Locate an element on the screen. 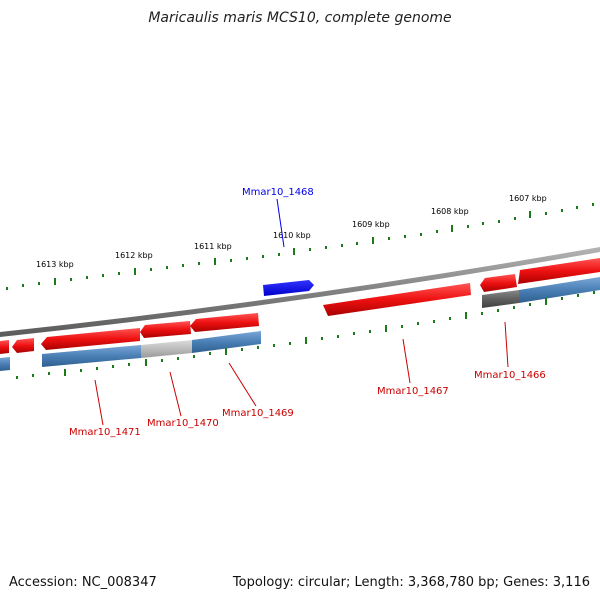 This screenshot has width=600, height=600. tick-label: 1612 kbp is located at coordinates (134, 255).